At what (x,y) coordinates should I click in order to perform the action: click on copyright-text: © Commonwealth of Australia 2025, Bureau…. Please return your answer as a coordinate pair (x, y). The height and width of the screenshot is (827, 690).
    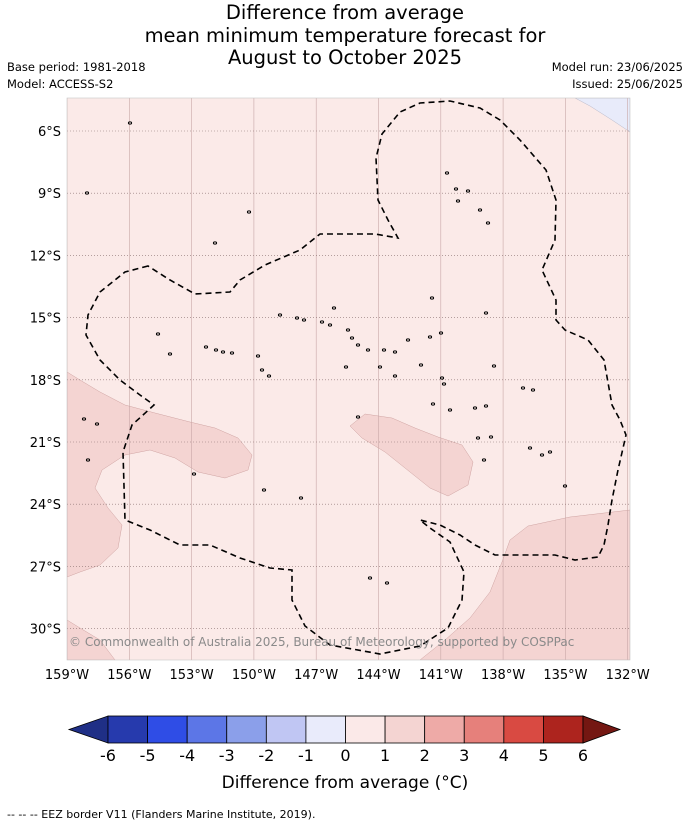
    Looking at the image, I should click on (321, 642).